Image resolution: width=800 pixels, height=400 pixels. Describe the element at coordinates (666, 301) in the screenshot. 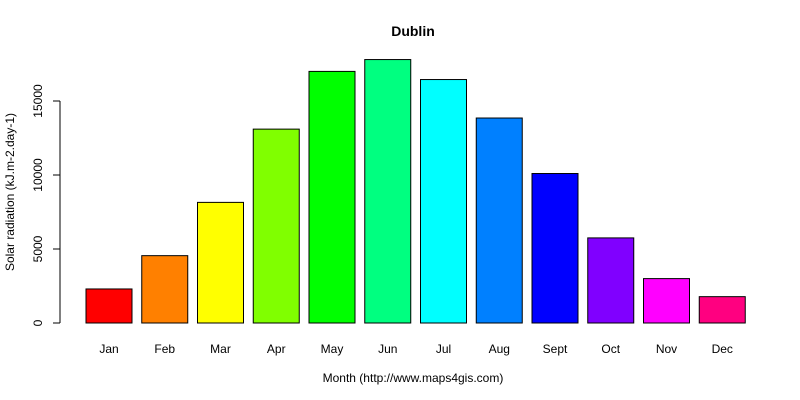

I see `bar-nov` at that location.